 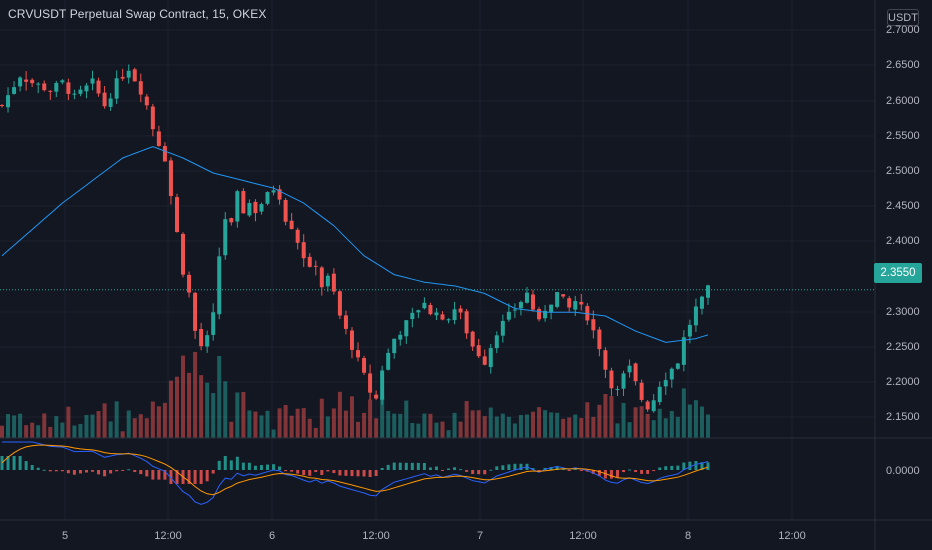 What do you see at coordinates (903, 65) in the screenshot?
I see `price-tick-label: 2.6500` at bounding box center [903, 65].